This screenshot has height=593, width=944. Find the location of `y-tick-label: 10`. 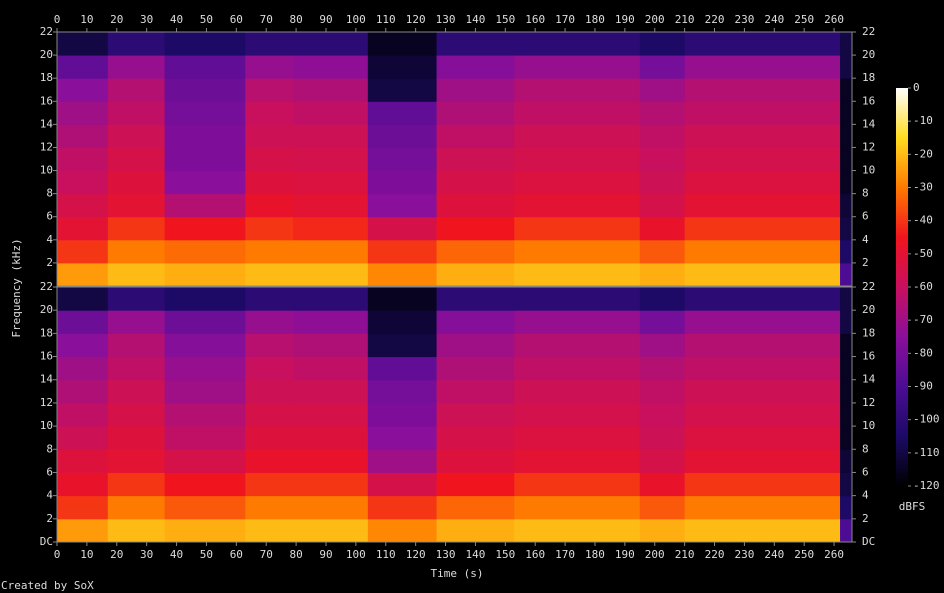

y-tick-label: 10 is located at coordinates (46, 425).